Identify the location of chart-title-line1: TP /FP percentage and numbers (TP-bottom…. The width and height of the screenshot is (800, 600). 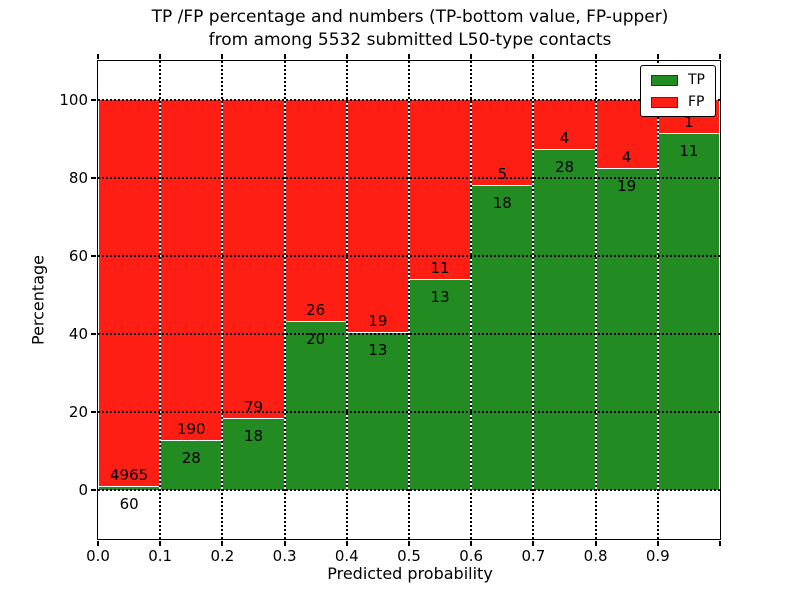
(410, 17).